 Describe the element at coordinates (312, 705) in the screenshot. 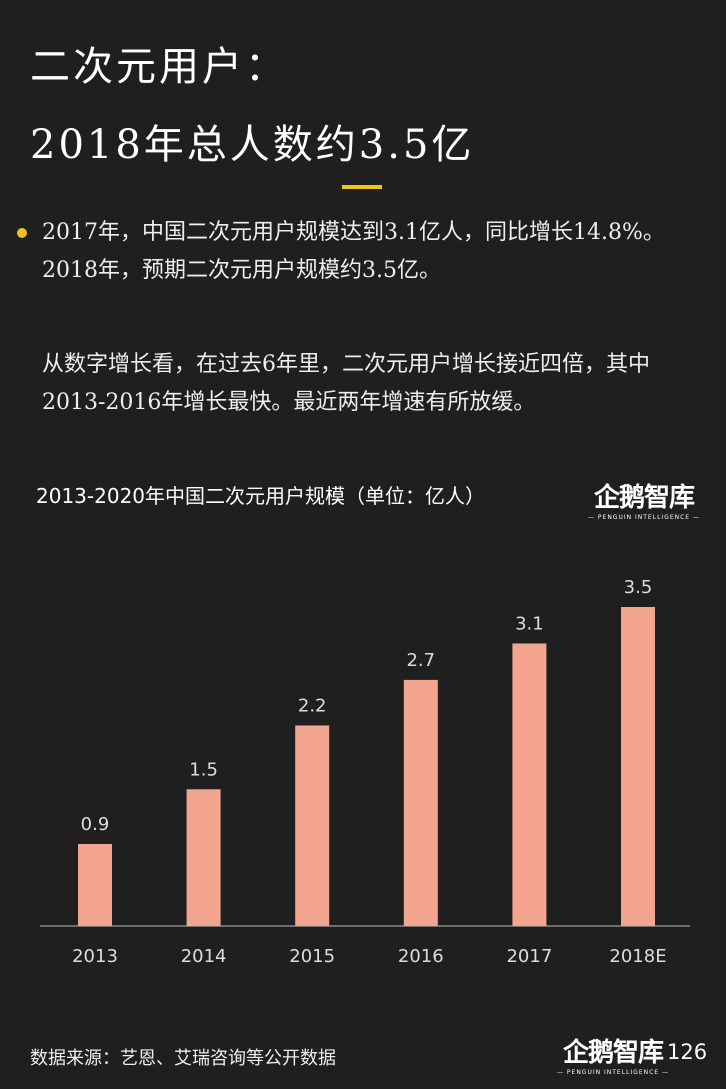

I see `data-label: 2.2` at that location.